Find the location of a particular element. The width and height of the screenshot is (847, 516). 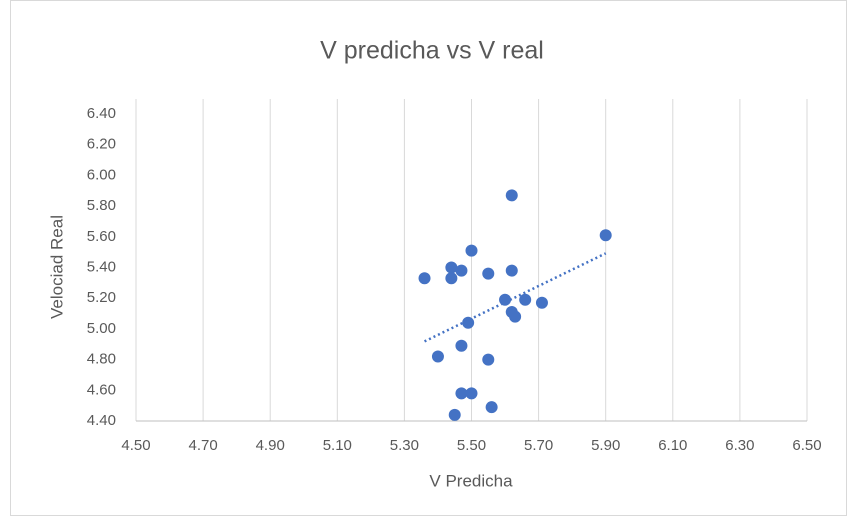

y-tick-label: 5.80 is located at coordinates (101, 205).